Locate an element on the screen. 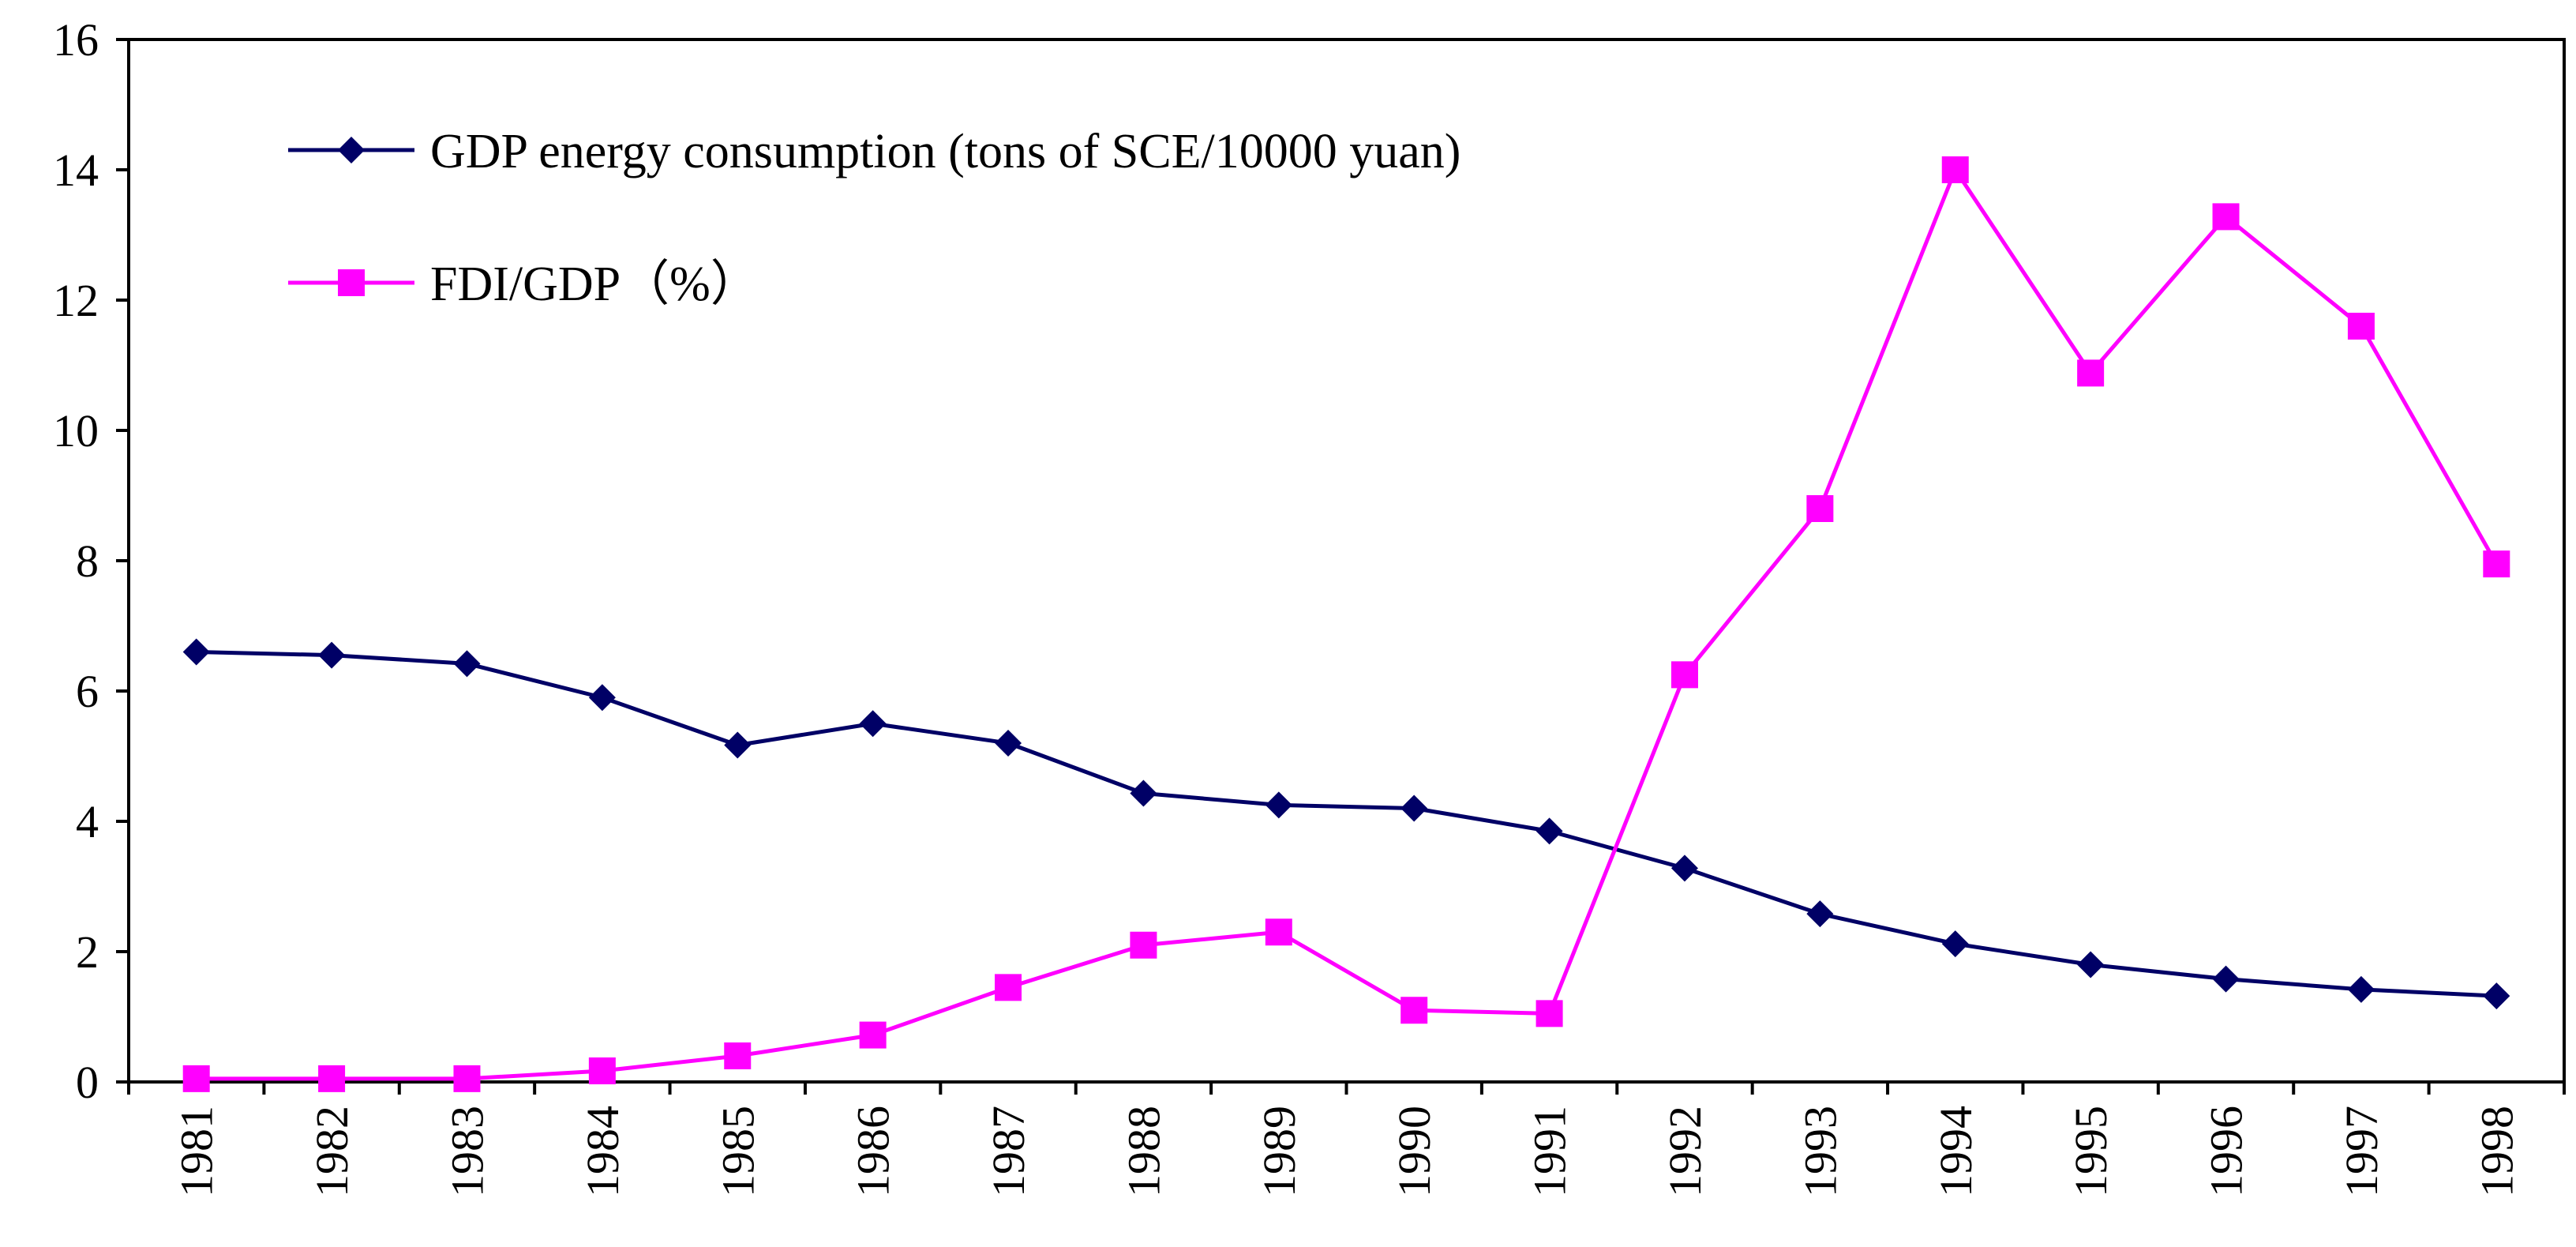  x-tick-label: 1995 is located at coordinates (2091, 1151).